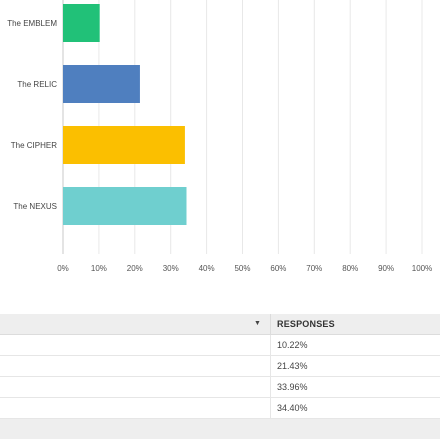 The width and height of the screenshot is (440, 440). Describe the element at coordinates (99, 268) in the screenshot. I see `x-tick-label: 10%` at that location.